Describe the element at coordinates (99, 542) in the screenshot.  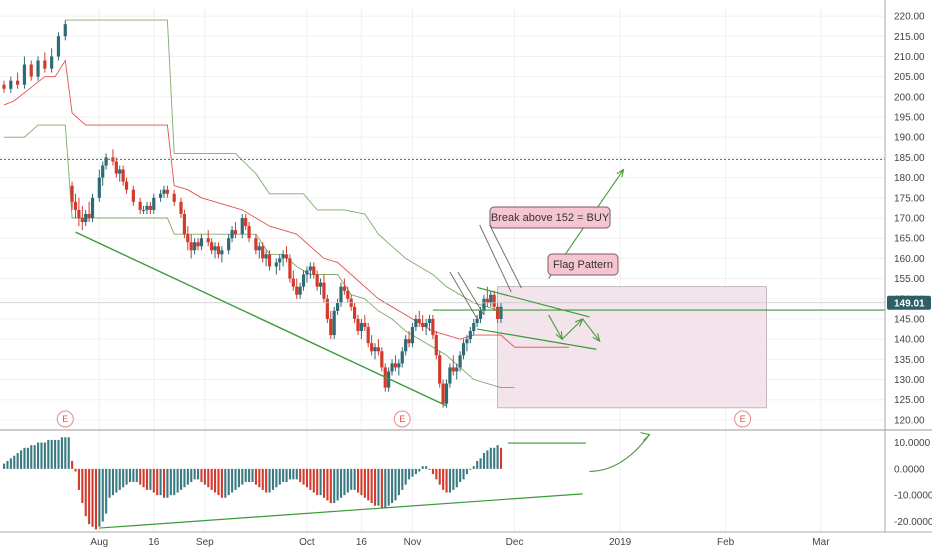
I see `time-tick-label: Aug` at that location.